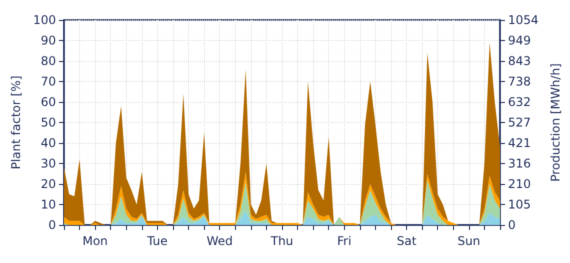 This screenshot has width=570, height=263. I want to click on y2-tick-label: 738, so click(519, 81).